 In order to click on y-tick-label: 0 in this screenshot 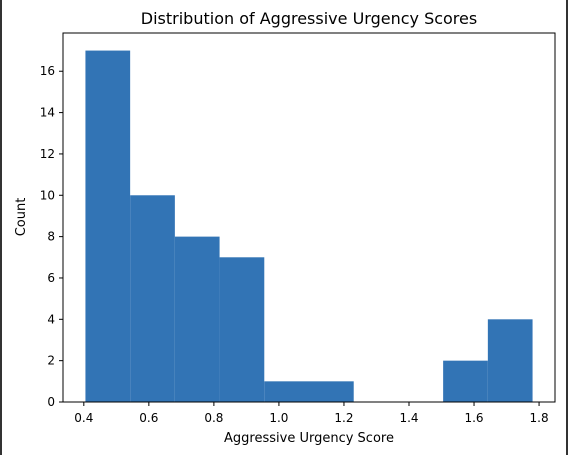, I will do `click(51, 402)`.